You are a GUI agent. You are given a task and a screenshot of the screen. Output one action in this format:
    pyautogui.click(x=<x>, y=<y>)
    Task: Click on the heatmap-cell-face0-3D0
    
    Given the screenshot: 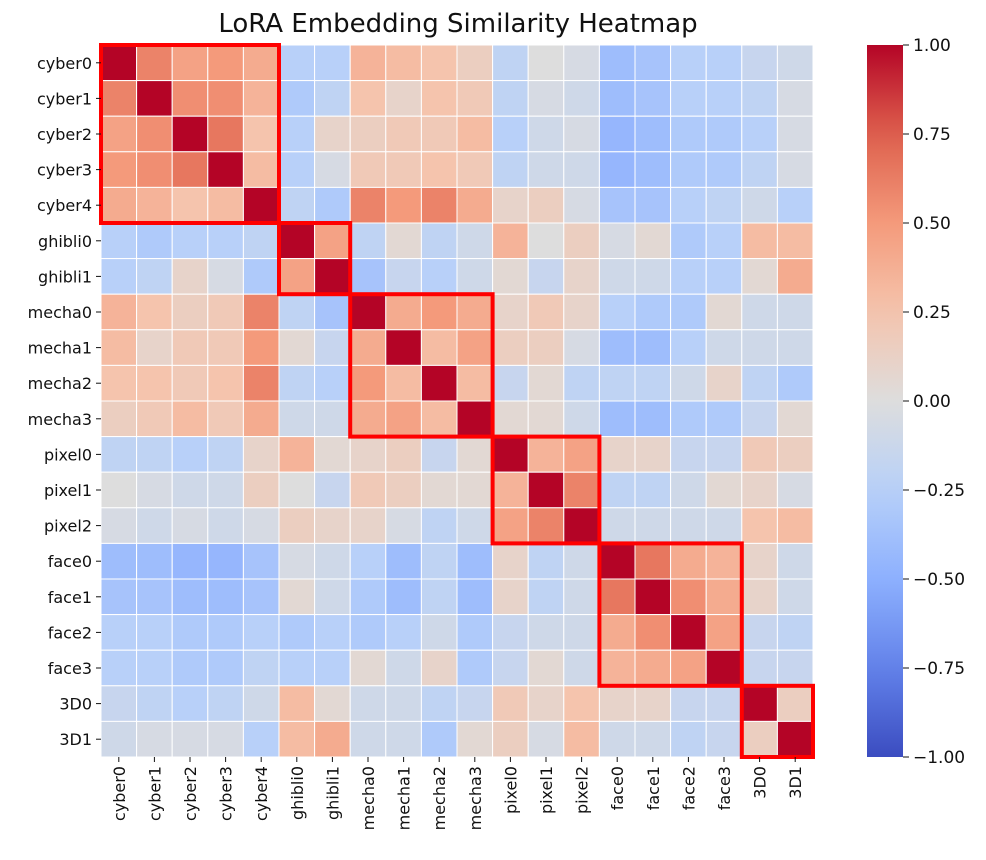 What is the action you would take?
    pyautogui.click(x=759, y=561)
    